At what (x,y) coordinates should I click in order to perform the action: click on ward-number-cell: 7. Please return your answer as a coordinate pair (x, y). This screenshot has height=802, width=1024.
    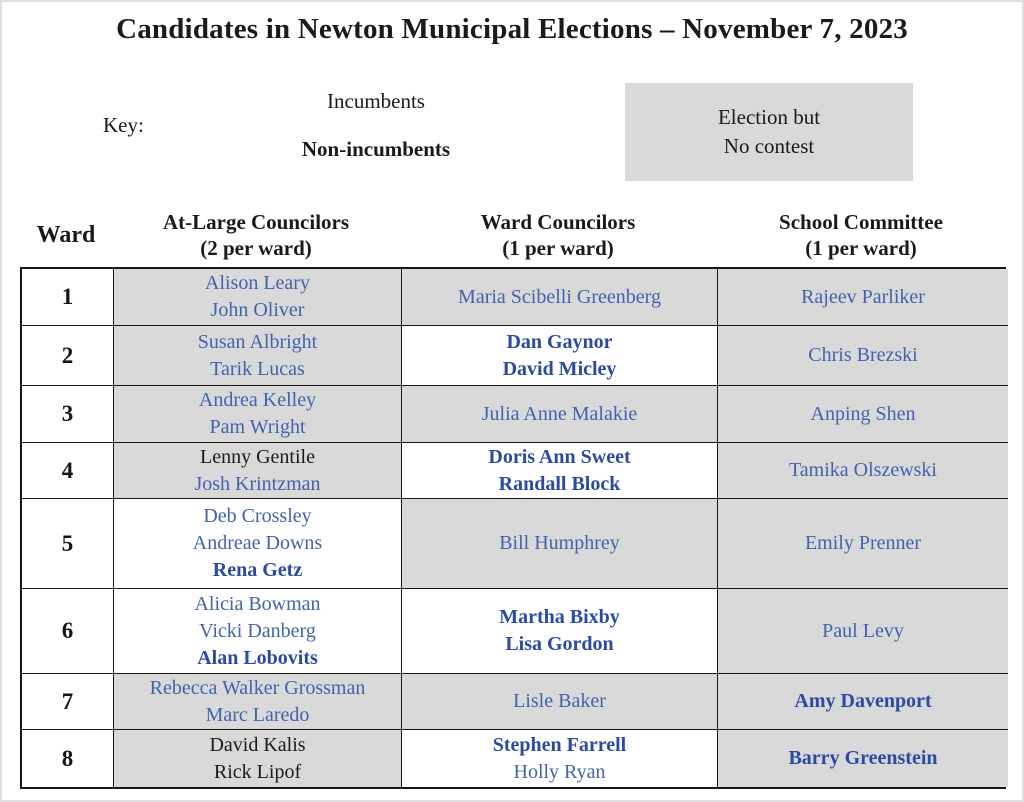
    Looking at the image, I should click on (68, 702).